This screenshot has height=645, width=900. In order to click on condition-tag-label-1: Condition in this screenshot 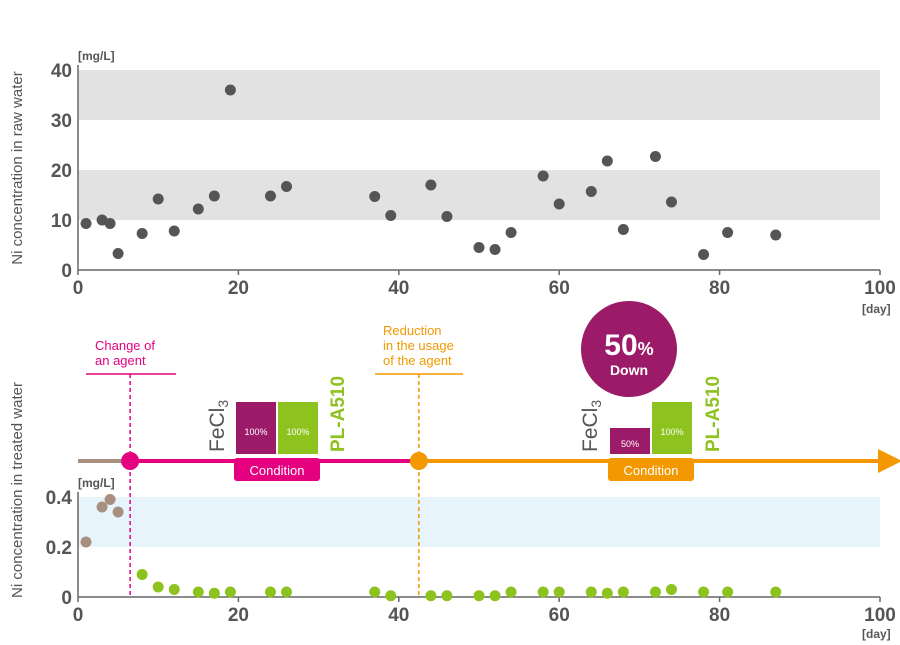, I will do `click(277, 470)`.